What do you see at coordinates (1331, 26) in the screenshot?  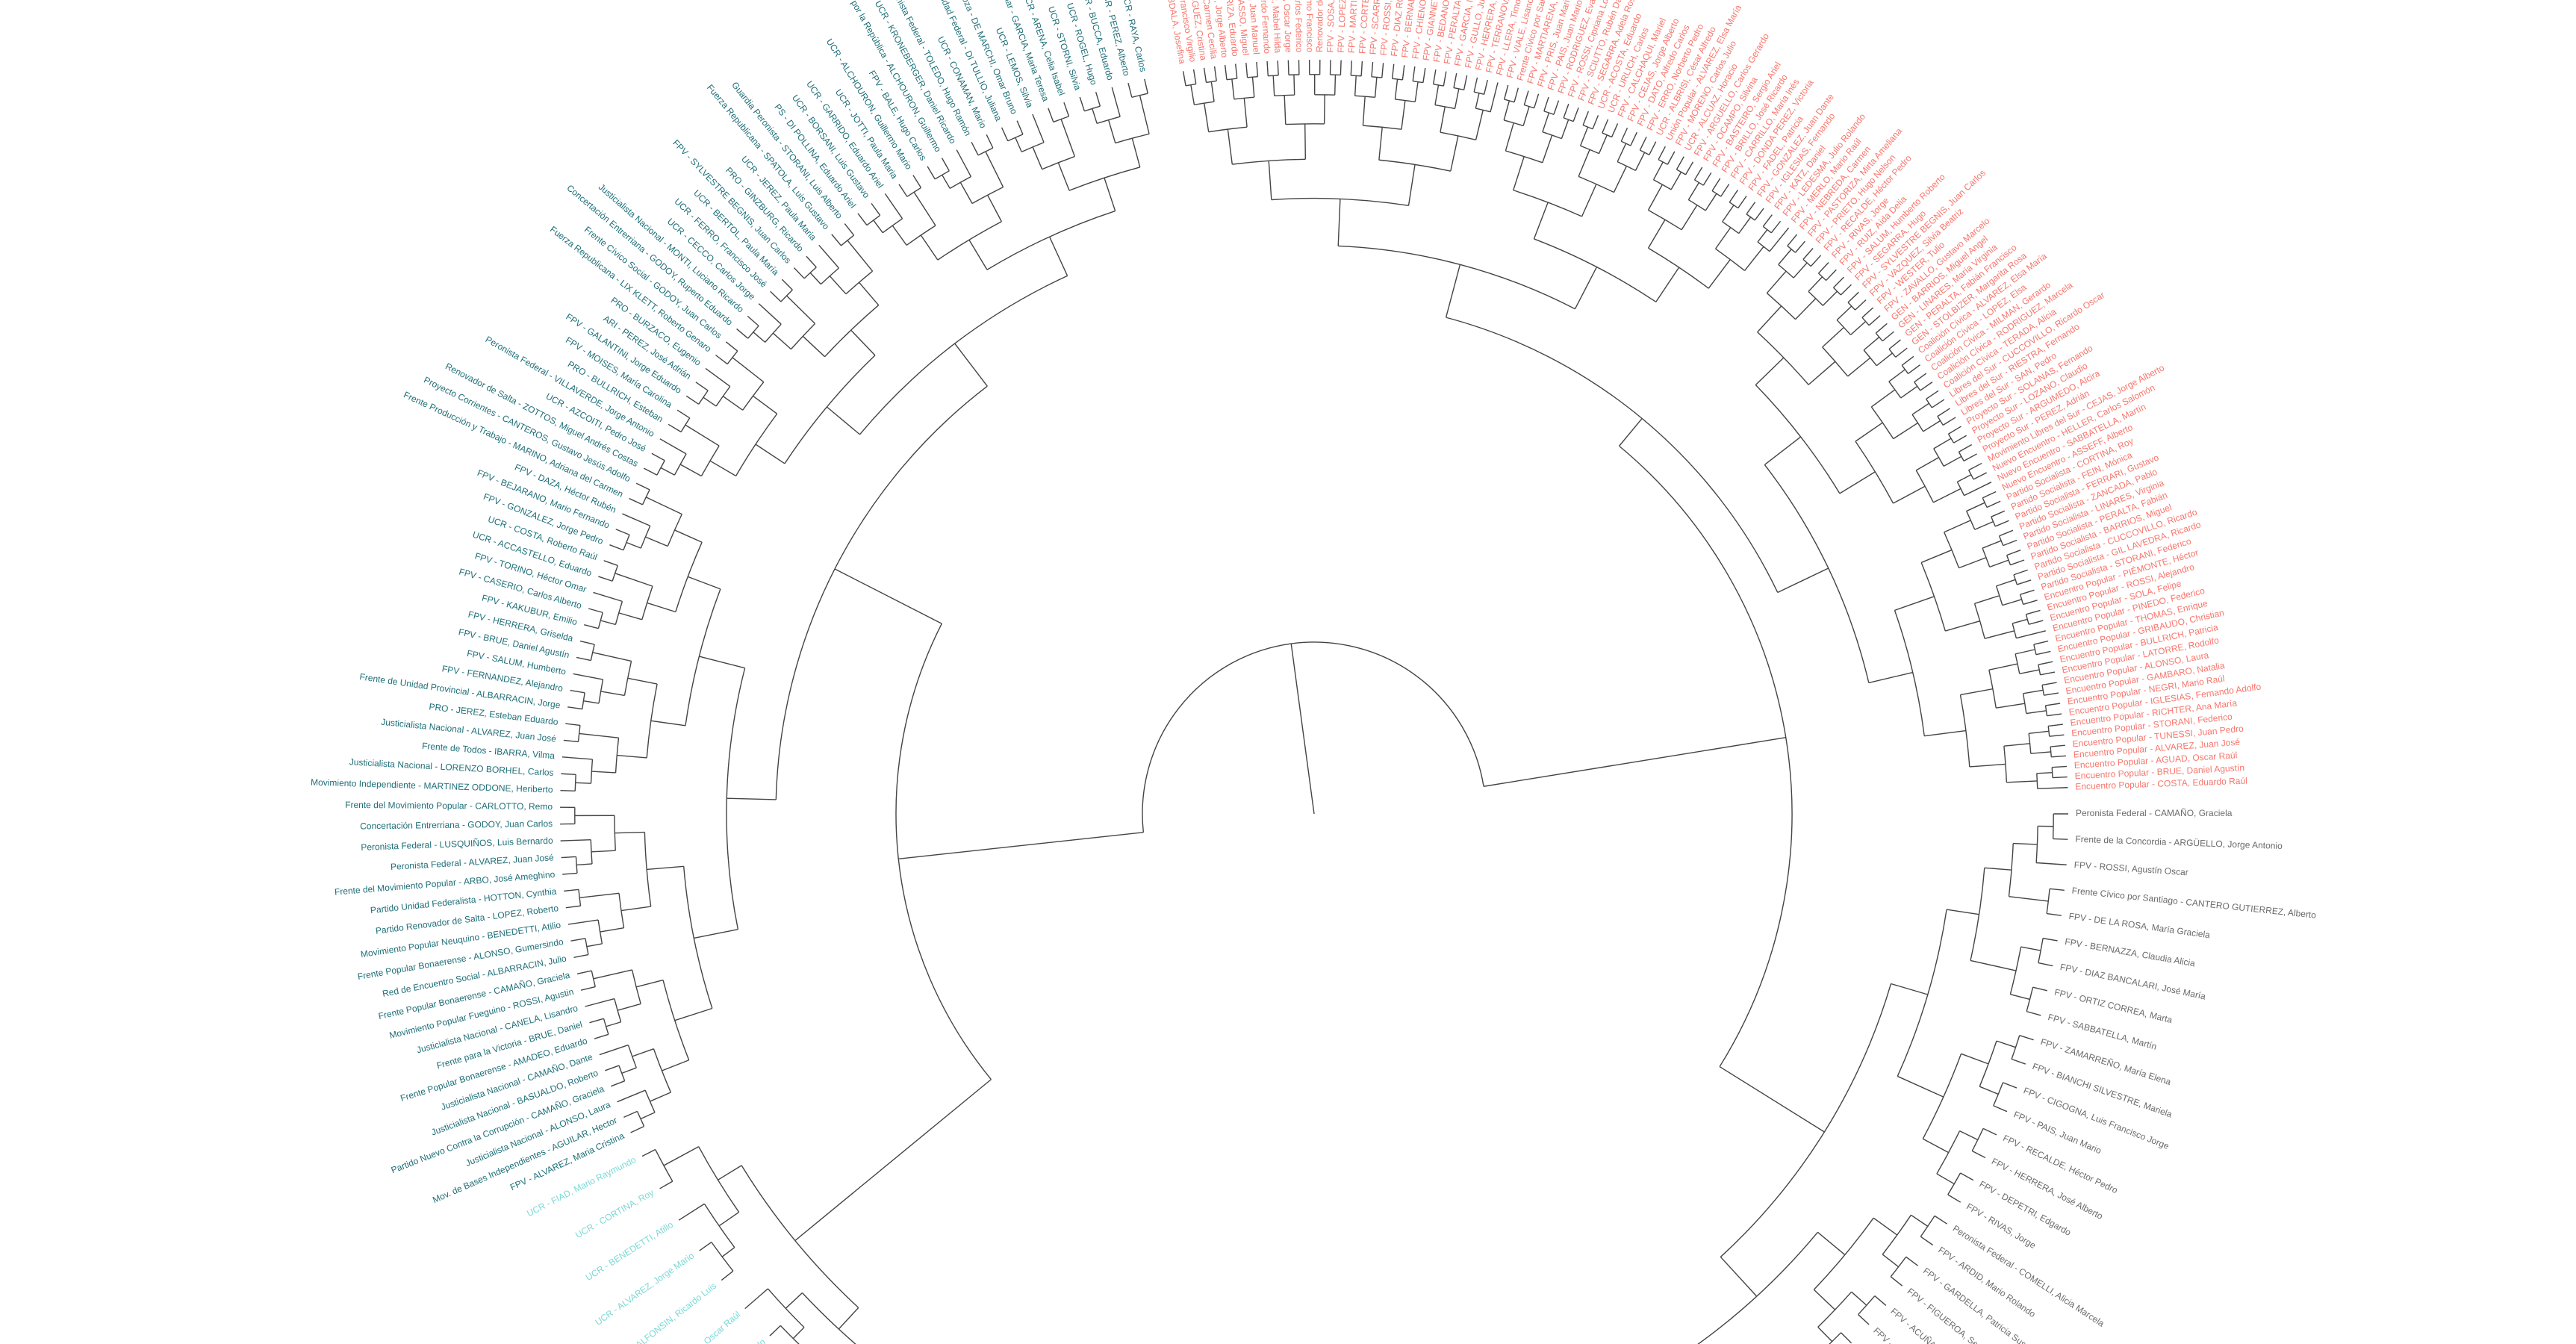 I see `leaf-label: FPV - SOSA, Carlos Alberto` at bounding box center [1331, 26].